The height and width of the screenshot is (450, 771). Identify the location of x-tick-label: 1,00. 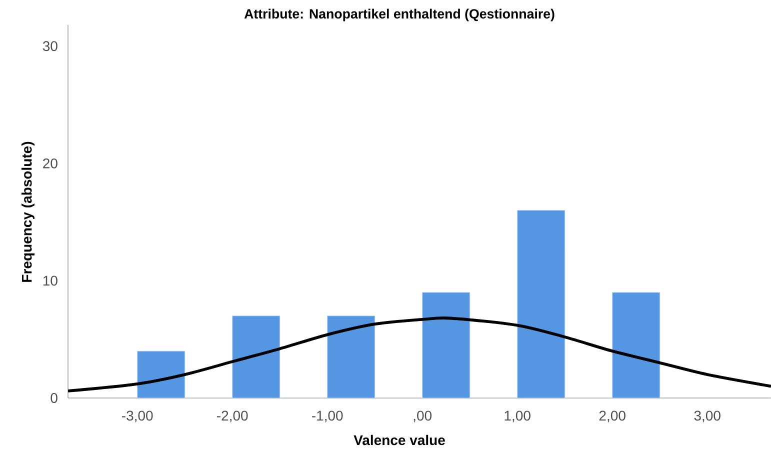
(517, 416).